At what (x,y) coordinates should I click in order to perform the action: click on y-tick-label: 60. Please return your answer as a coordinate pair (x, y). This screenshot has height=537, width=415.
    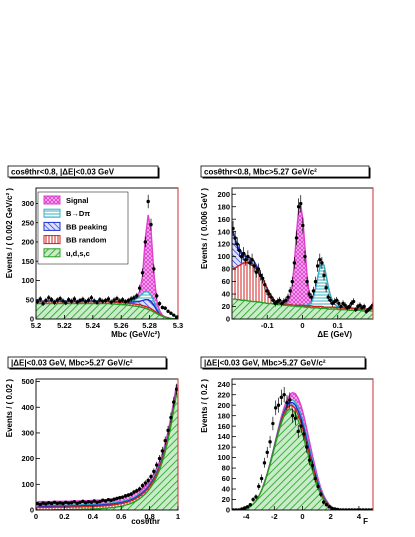
    Looking at the image, I should click on (226, 478).